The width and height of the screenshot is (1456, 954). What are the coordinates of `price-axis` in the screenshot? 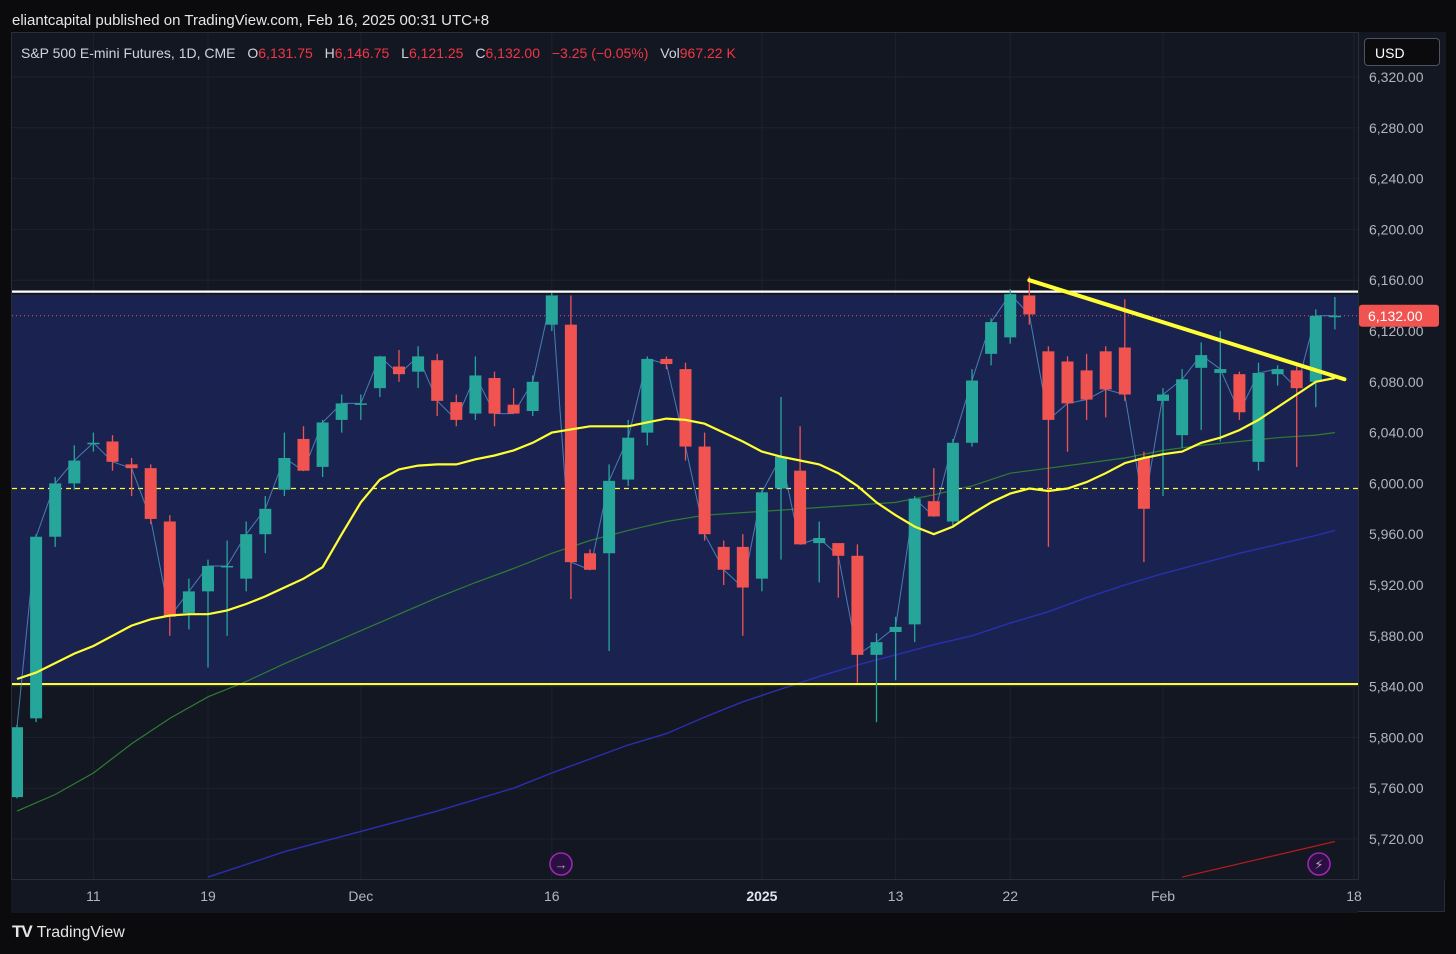 It's located at (1402, 456).